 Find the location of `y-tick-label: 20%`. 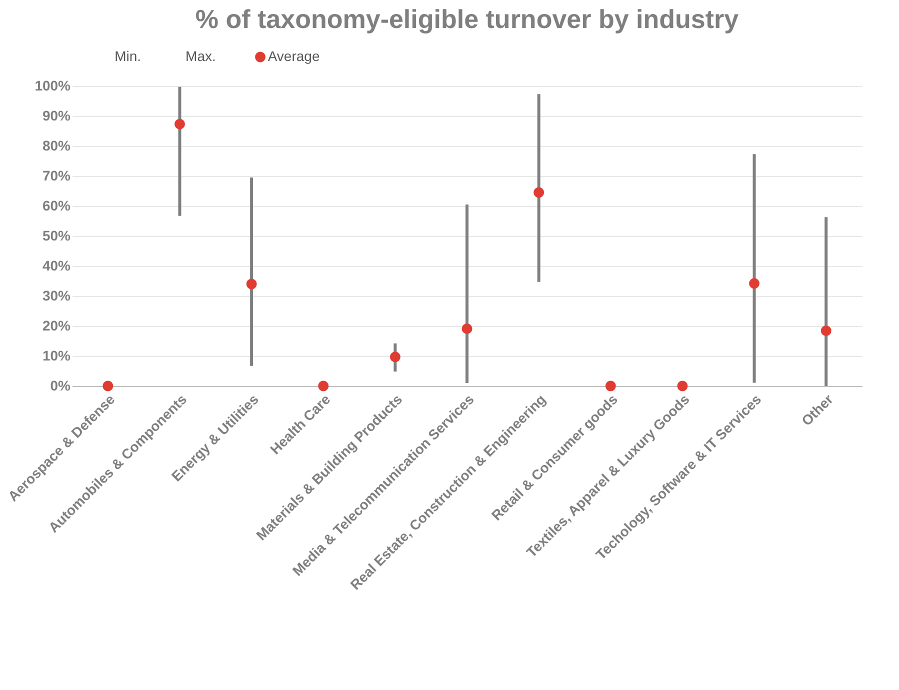

y-tick-label: 20% is located at coordinates (57, 326).